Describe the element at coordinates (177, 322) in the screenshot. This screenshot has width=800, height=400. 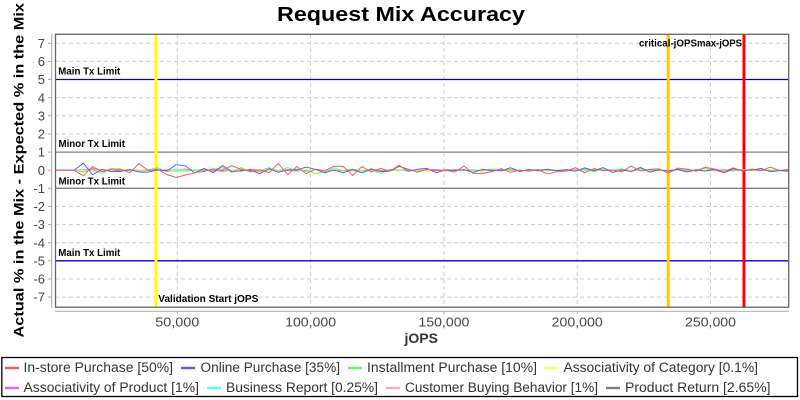
I see `svg-text: 50,000` at that location.